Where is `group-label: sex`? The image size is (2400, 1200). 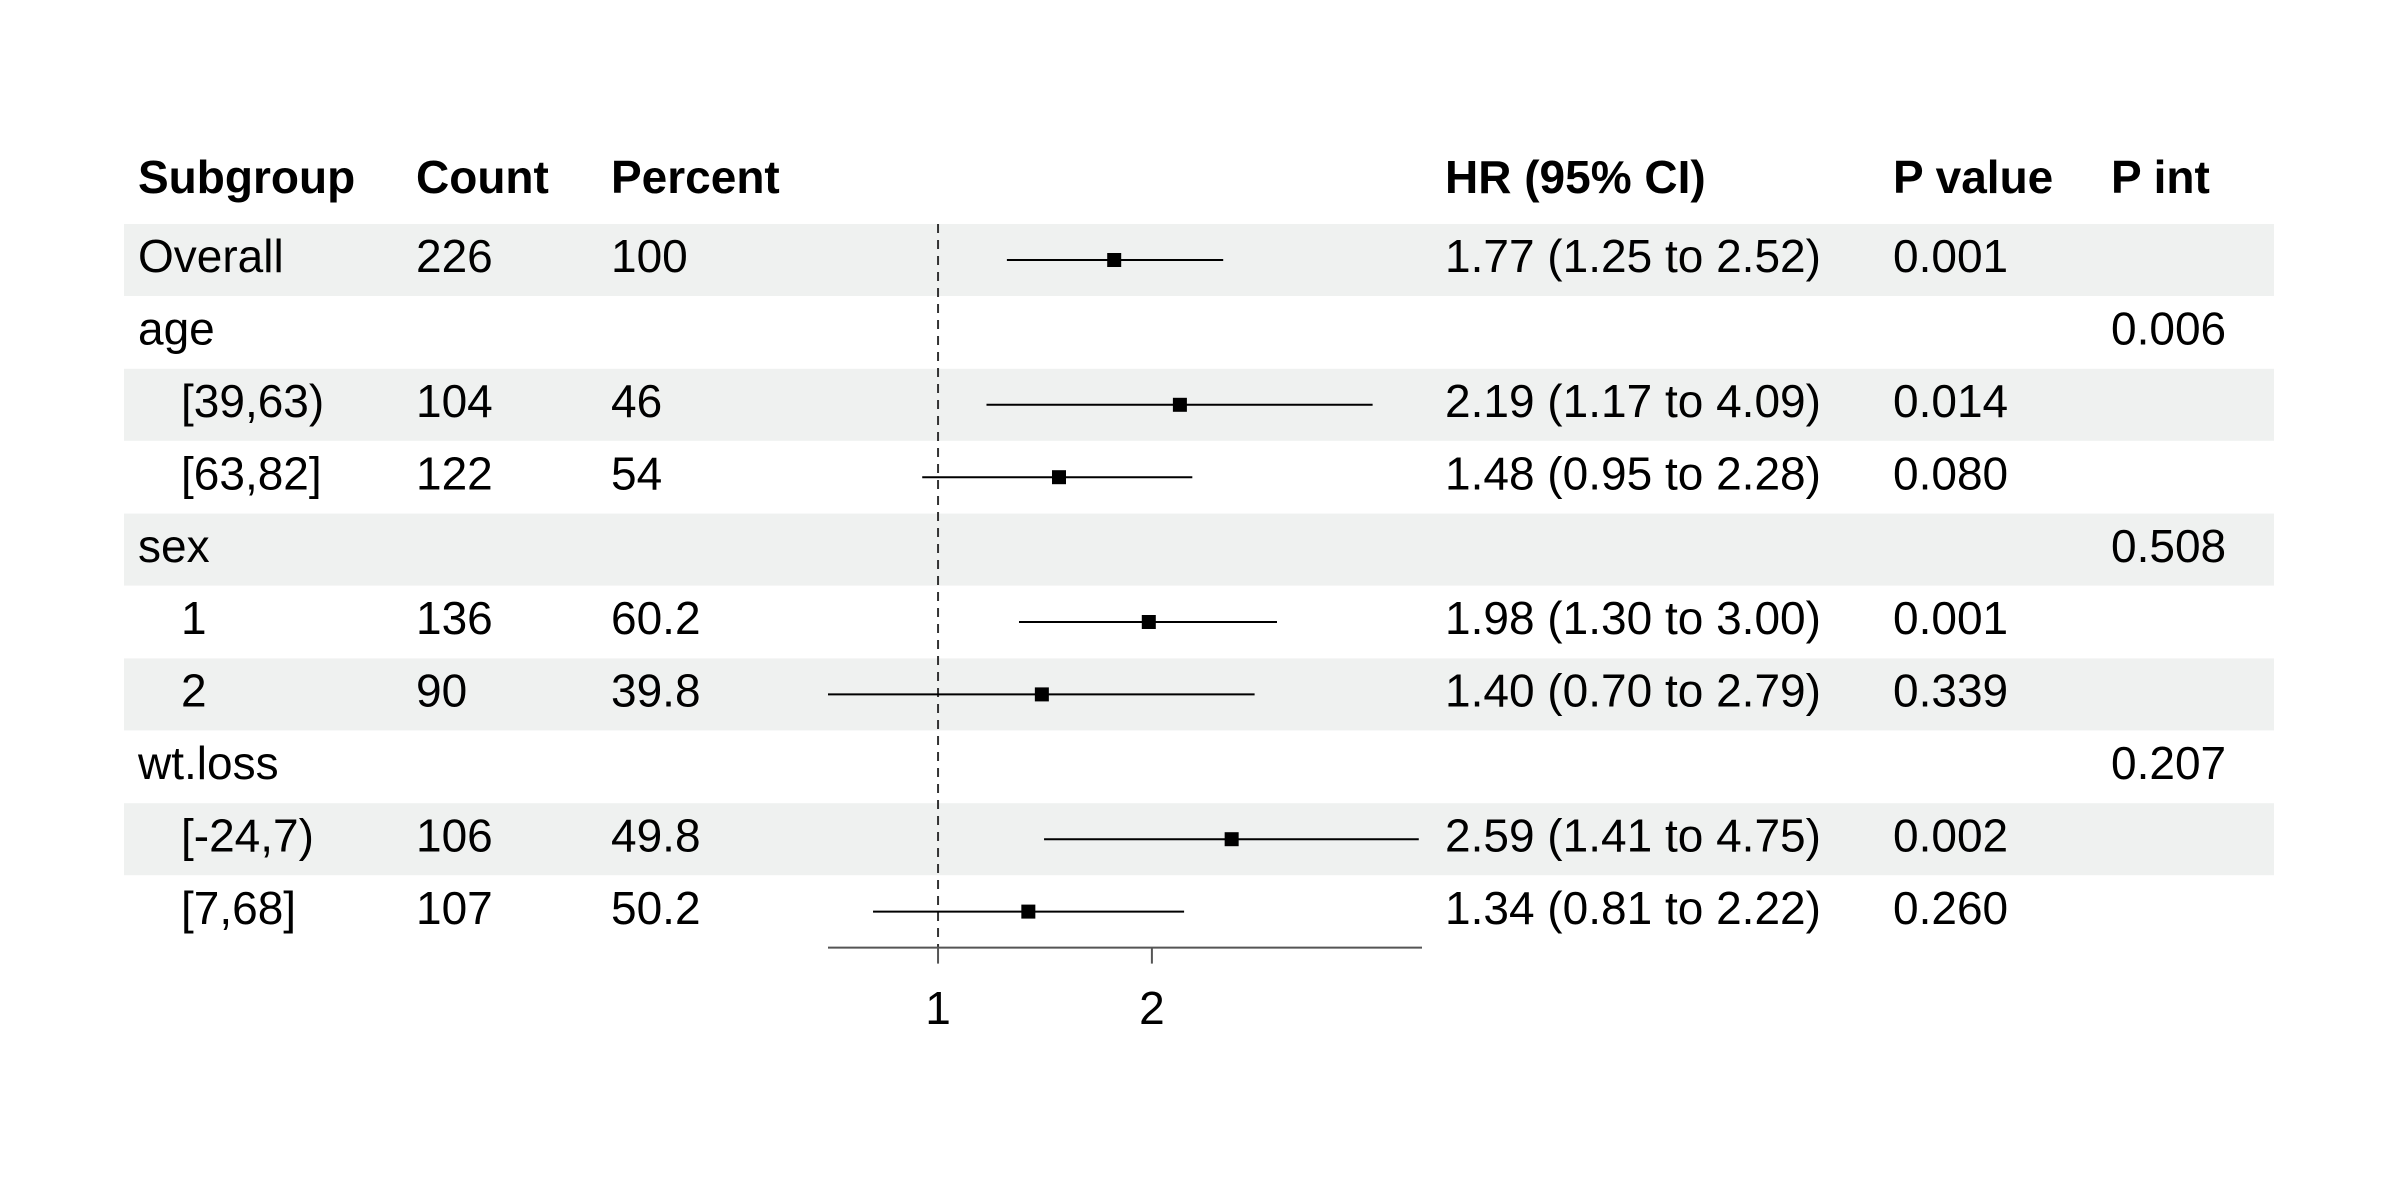
group-label: sex is located at coordinates (174, 546).